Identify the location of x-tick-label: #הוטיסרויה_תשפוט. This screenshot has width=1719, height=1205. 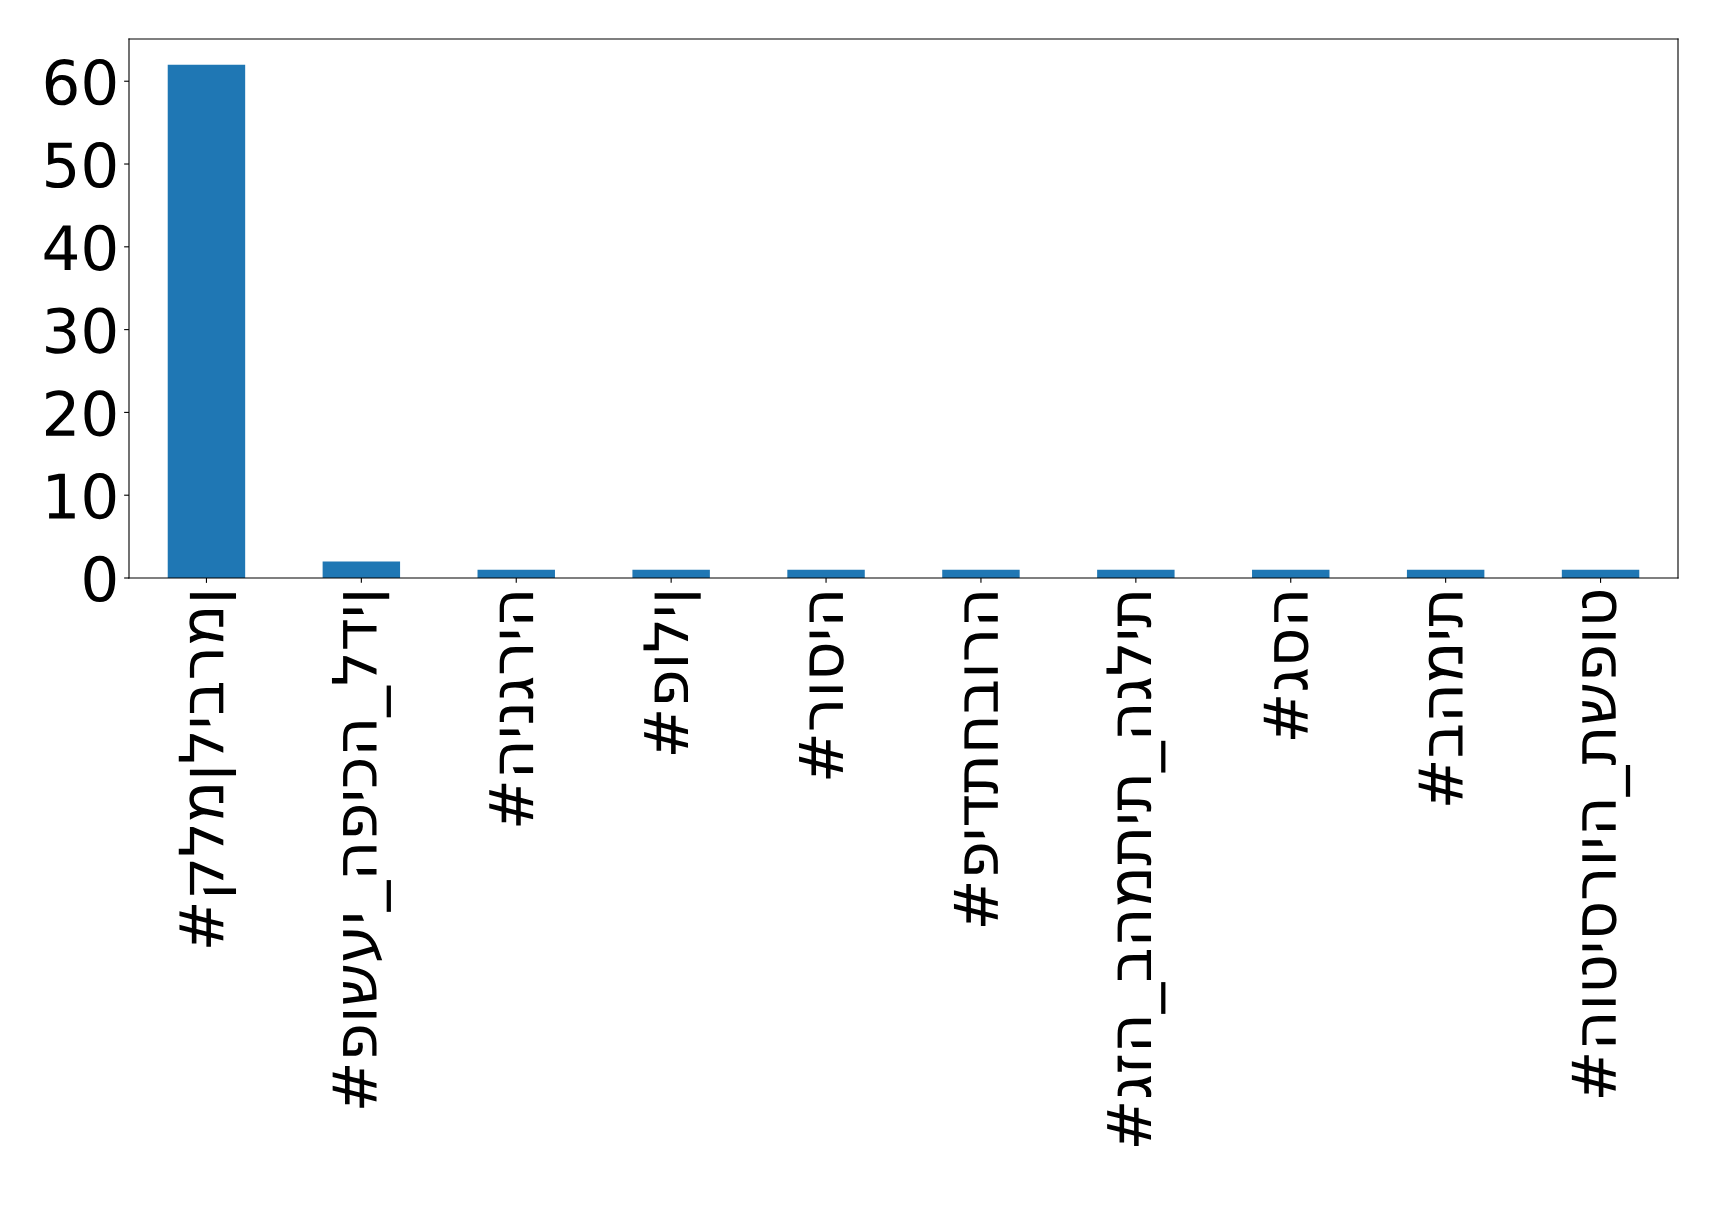
(1601, 844).